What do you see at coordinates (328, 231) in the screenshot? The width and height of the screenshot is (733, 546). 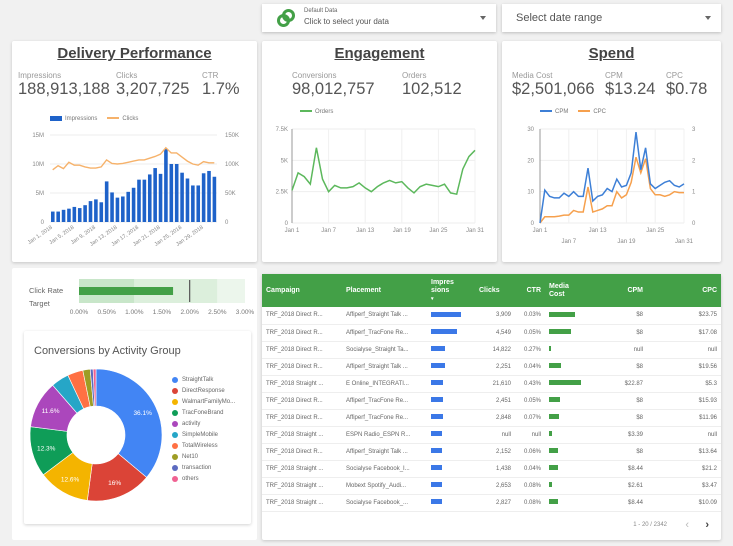 I see `x-tick-label: Jan 7` at bounding box center [328, 231].